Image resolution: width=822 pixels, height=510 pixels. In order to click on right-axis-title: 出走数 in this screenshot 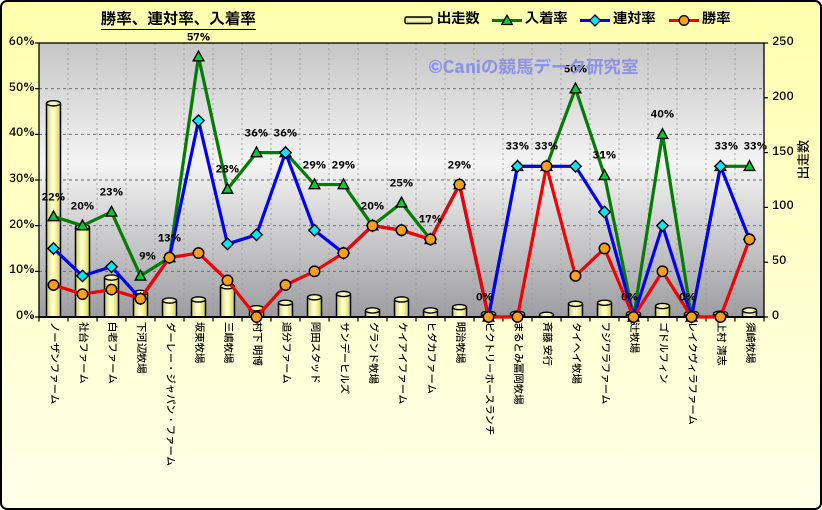, I will do `click(804, 159)`.